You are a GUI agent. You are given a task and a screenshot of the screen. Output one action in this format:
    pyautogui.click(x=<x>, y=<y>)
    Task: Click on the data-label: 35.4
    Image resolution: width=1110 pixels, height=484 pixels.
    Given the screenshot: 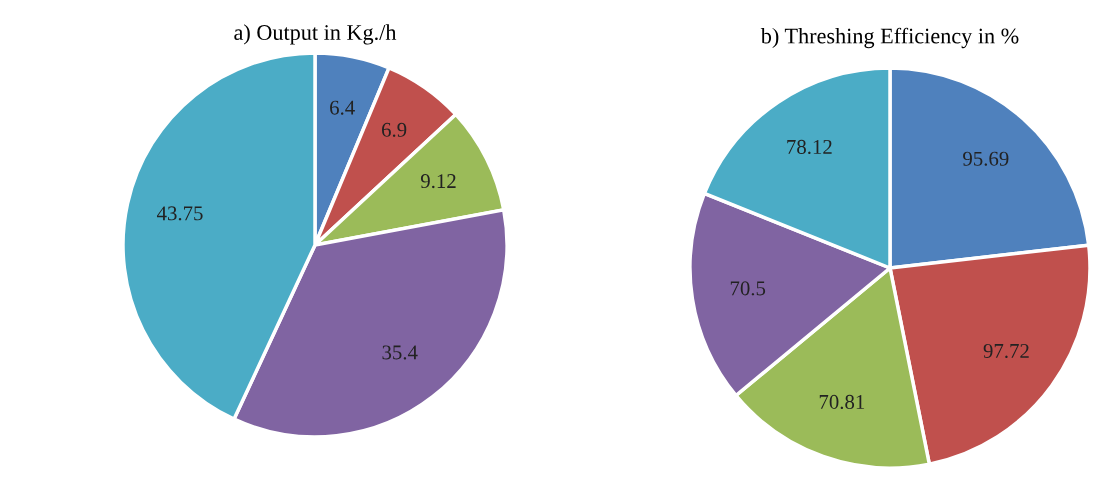 What is the action you would take?
    pyautogui.click(x=400, y=352)
    